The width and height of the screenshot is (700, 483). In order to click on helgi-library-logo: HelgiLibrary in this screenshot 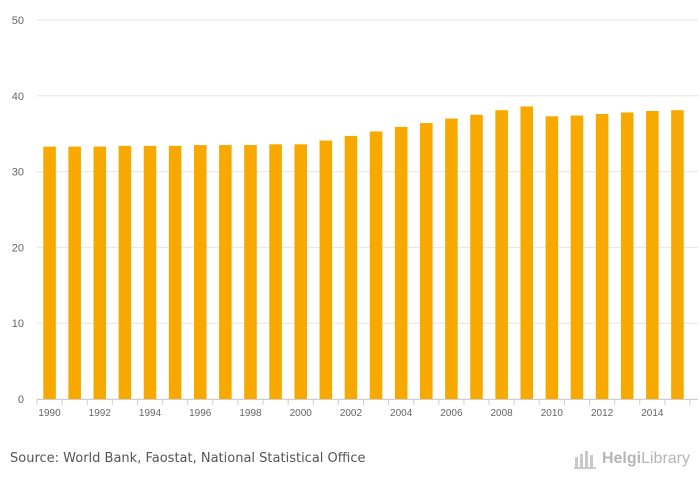, I will do `click(631, 459)`.